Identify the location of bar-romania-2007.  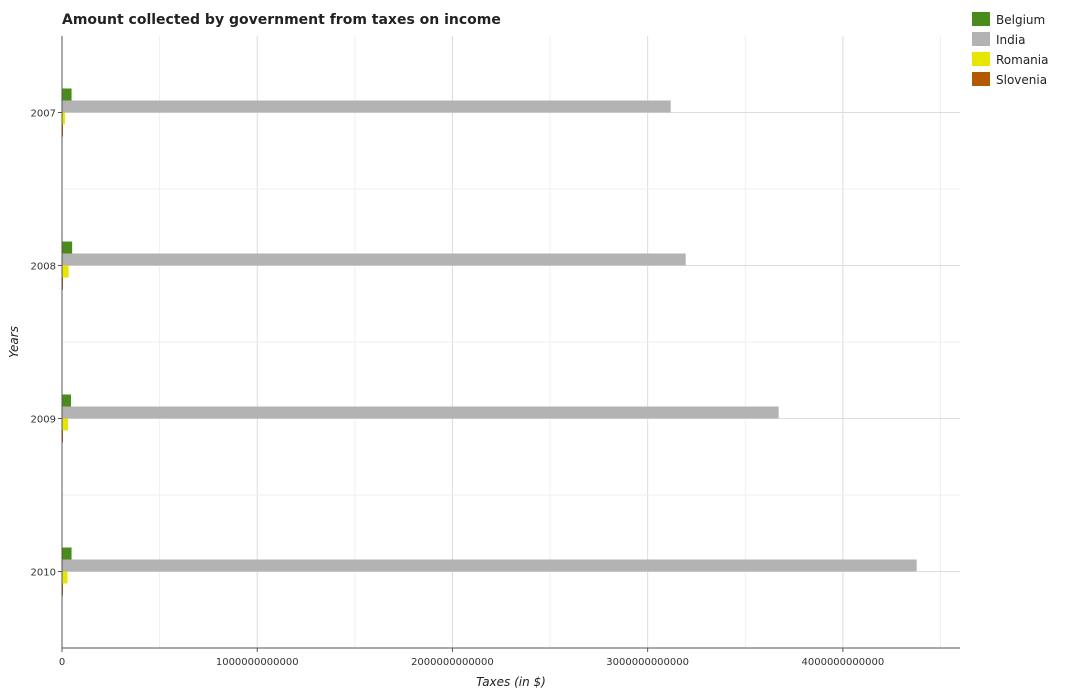
(63, 118).